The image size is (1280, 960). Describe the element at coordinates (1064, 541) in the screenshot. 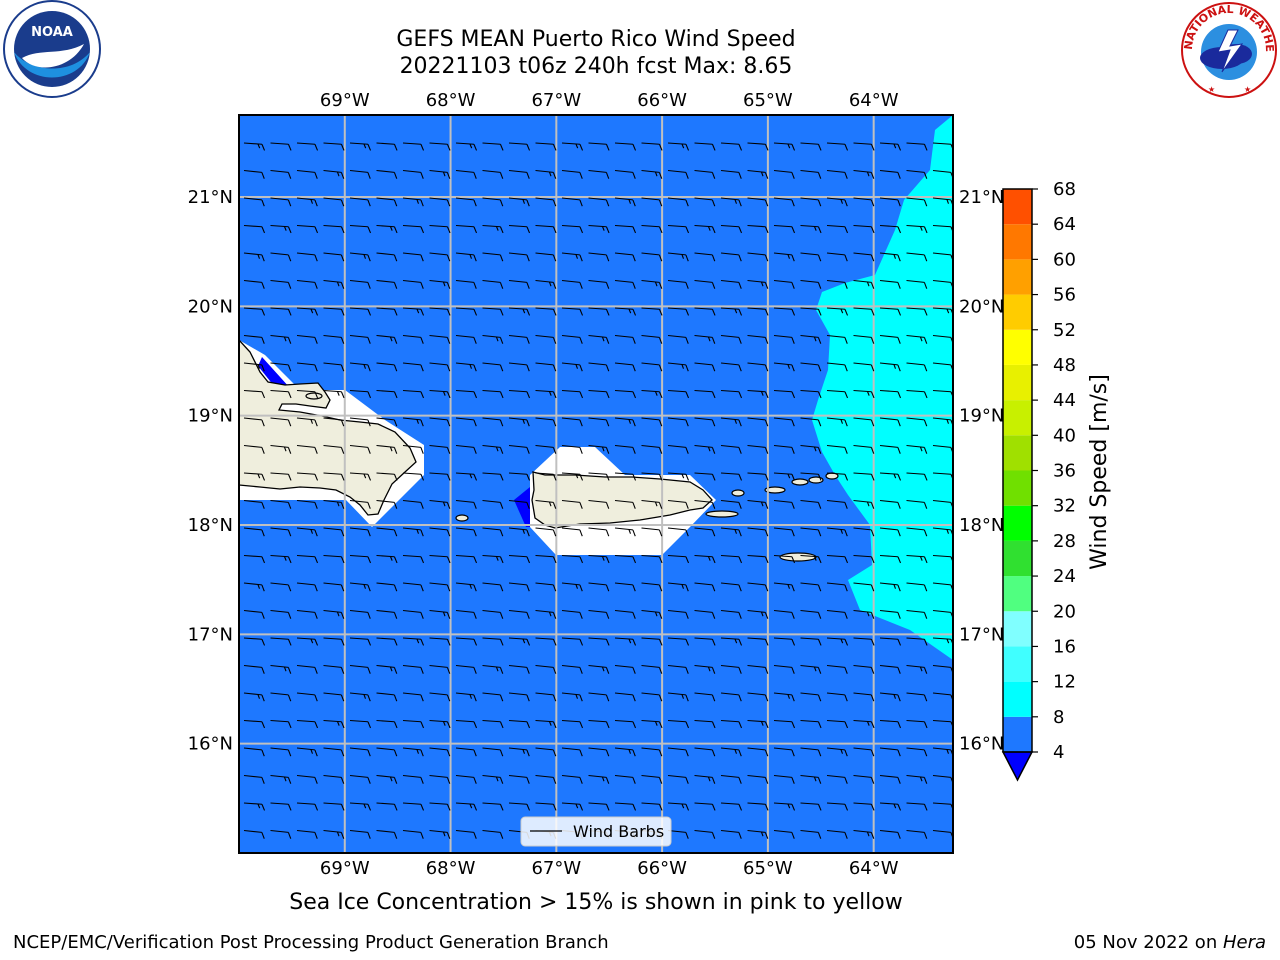

I see `colorbar-tick-label: 28` at that location.